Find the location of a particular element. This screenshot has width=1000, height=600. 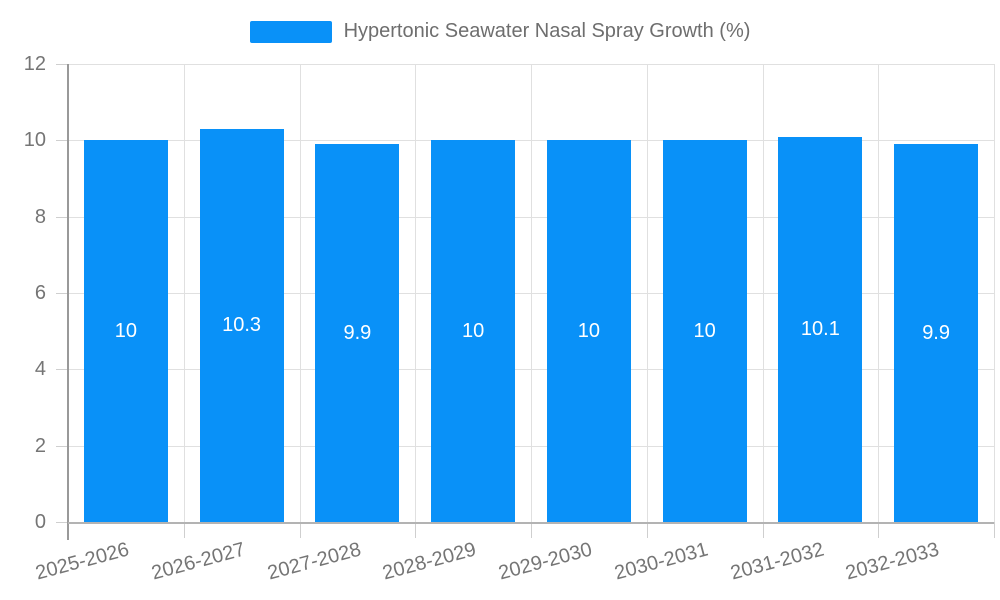

y-axis-tick-label: 2 is located at coordinates (40, 446).